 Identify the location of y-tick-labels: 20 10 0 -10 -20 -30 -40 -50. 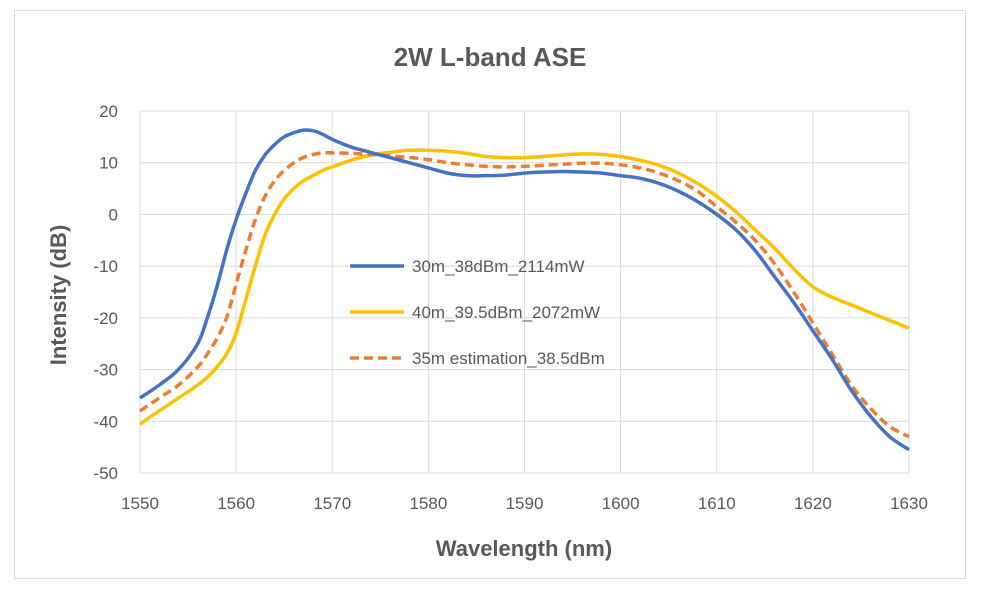
(105, 292).